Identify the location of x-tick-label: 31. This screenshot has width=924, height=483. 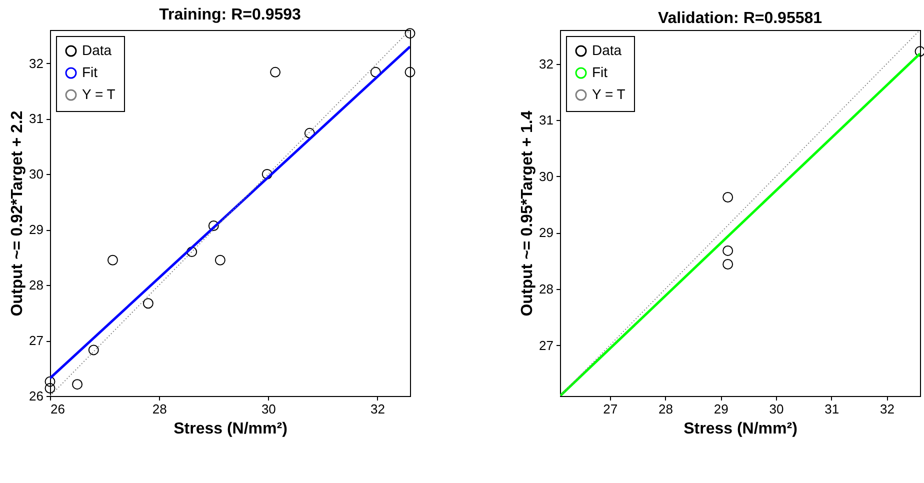
(832, 409).